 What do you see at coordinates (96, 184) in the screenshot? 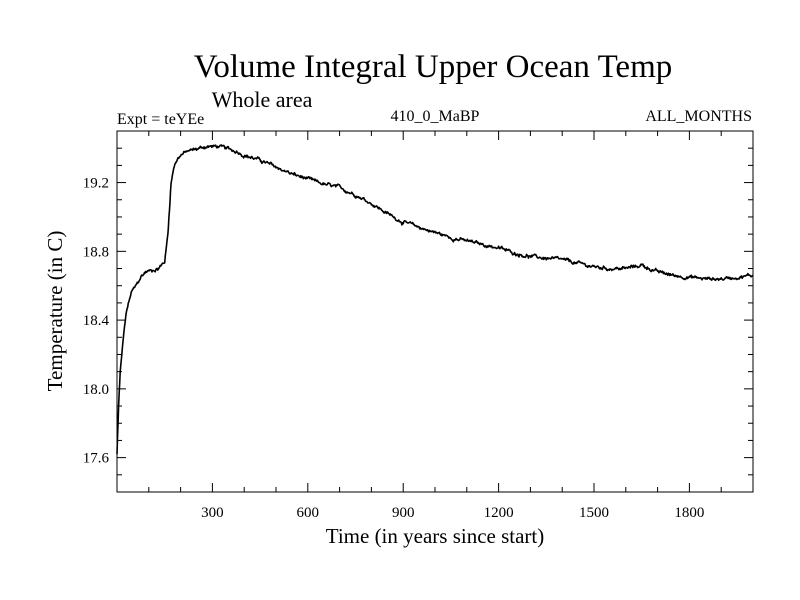
I see `y-tick-label: 19.2` at bounding box center [96, 184].